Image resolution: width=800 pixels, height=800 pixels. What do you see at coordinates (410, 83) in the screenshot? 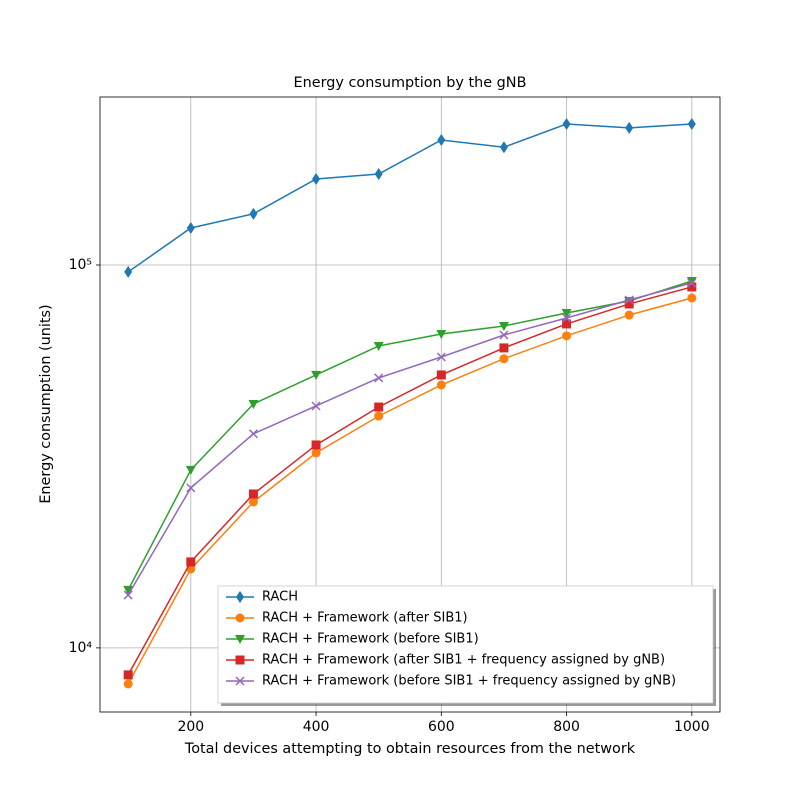
I see `chart-title: Energy consumption by the gNB` at bounding box center [410, 83].